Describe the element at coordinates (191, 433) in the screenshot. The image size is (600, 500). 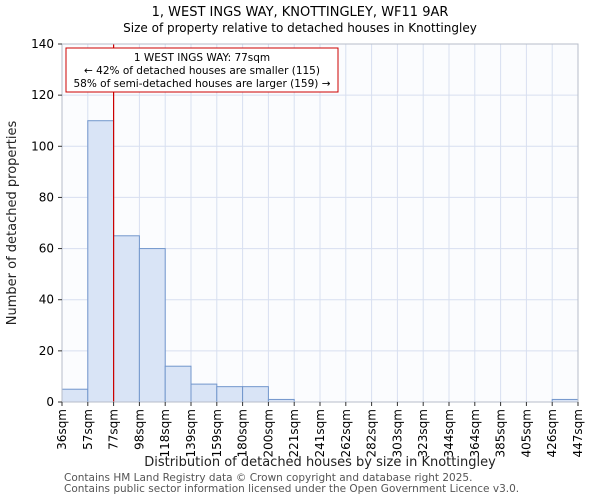
I see `x-tick-label: 139sqm` at that location.